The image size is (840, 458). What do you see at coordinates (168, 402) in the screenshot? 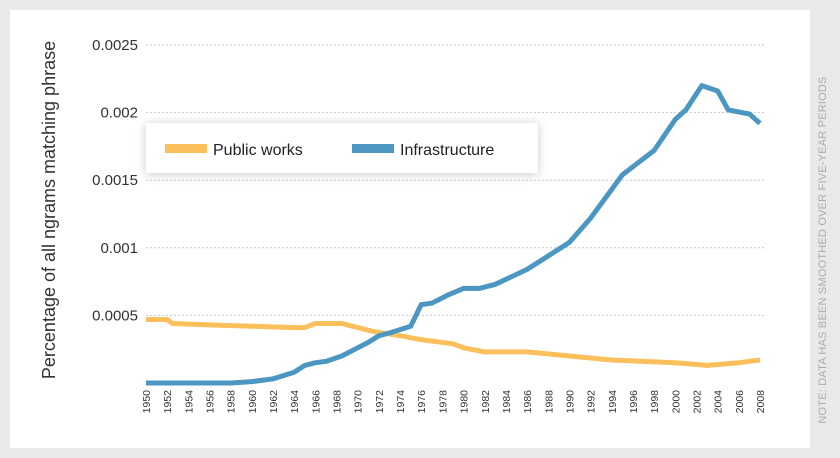
I see `x-tick-label: 1952` at bounding box center [168, 402].